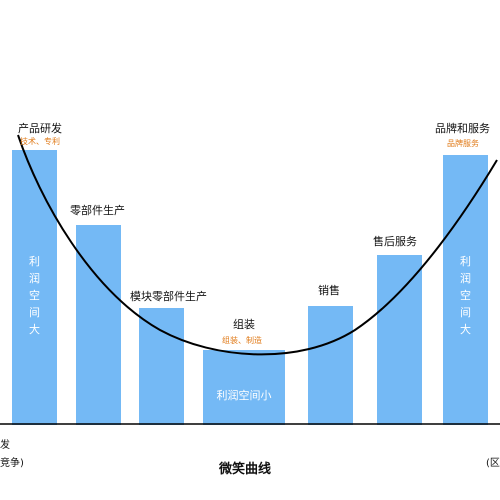 The height and width of the screenshot is (500, 500). I want to click on label-sales: 销售, so click(329, 290).